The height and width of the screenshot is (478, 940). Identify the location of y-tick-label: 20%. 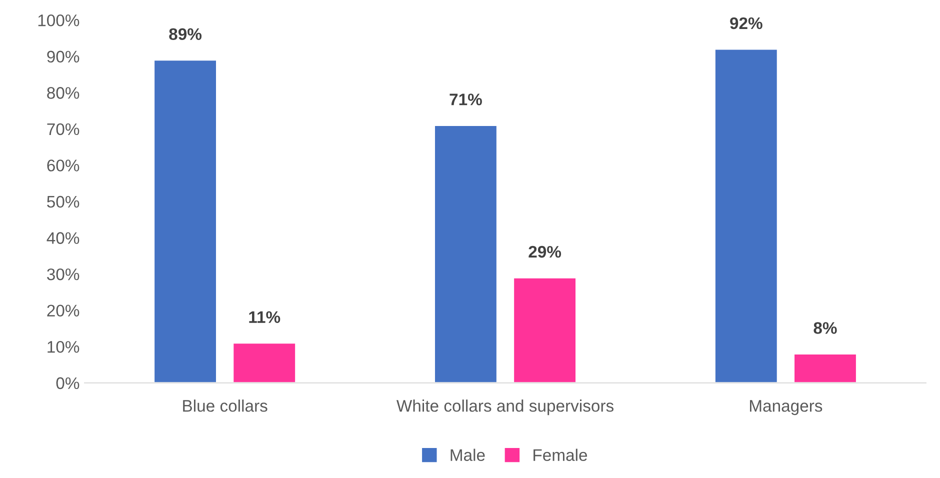
(63, 310).